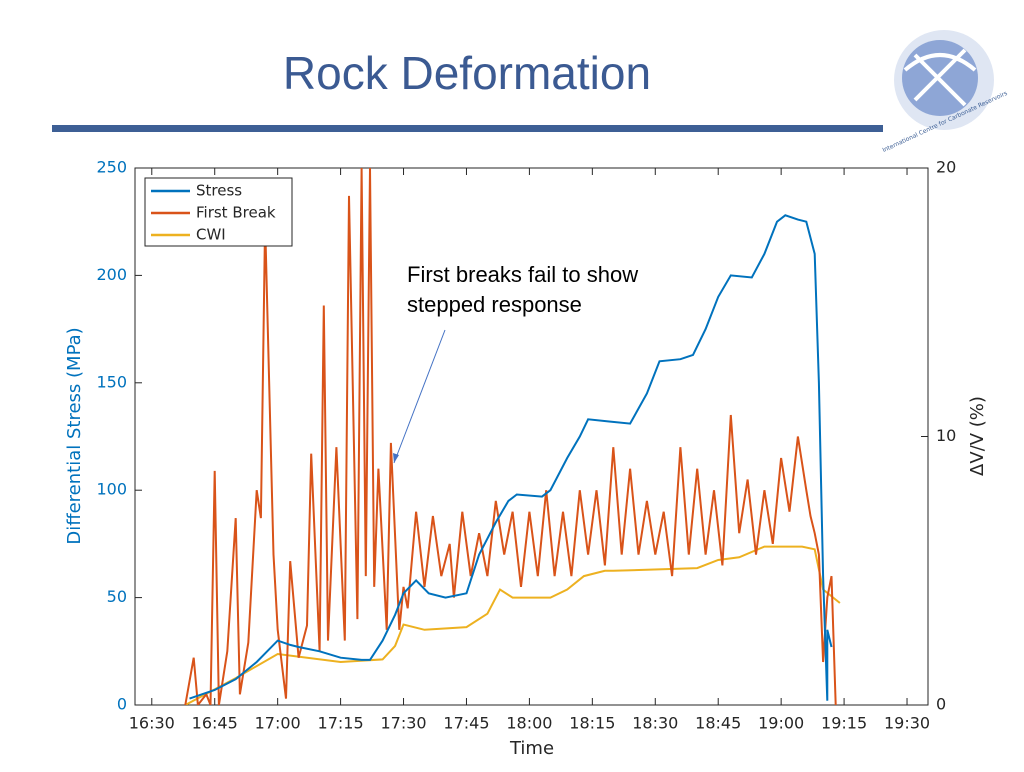 The width and height of the screenshot is (1024, 772). What do you see at coordinates (844, 723) in the screenshot?
I see `x-tick-label: 19:15` at bounding box center [844, 723].